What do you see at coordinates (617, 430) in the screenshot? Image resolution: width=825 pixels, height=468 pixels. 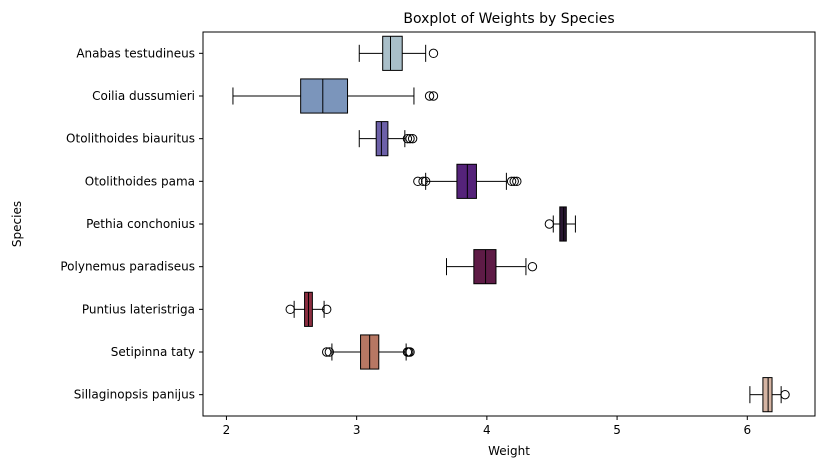 I see `x-tick-label: 5` at bounding box center [617, 430].